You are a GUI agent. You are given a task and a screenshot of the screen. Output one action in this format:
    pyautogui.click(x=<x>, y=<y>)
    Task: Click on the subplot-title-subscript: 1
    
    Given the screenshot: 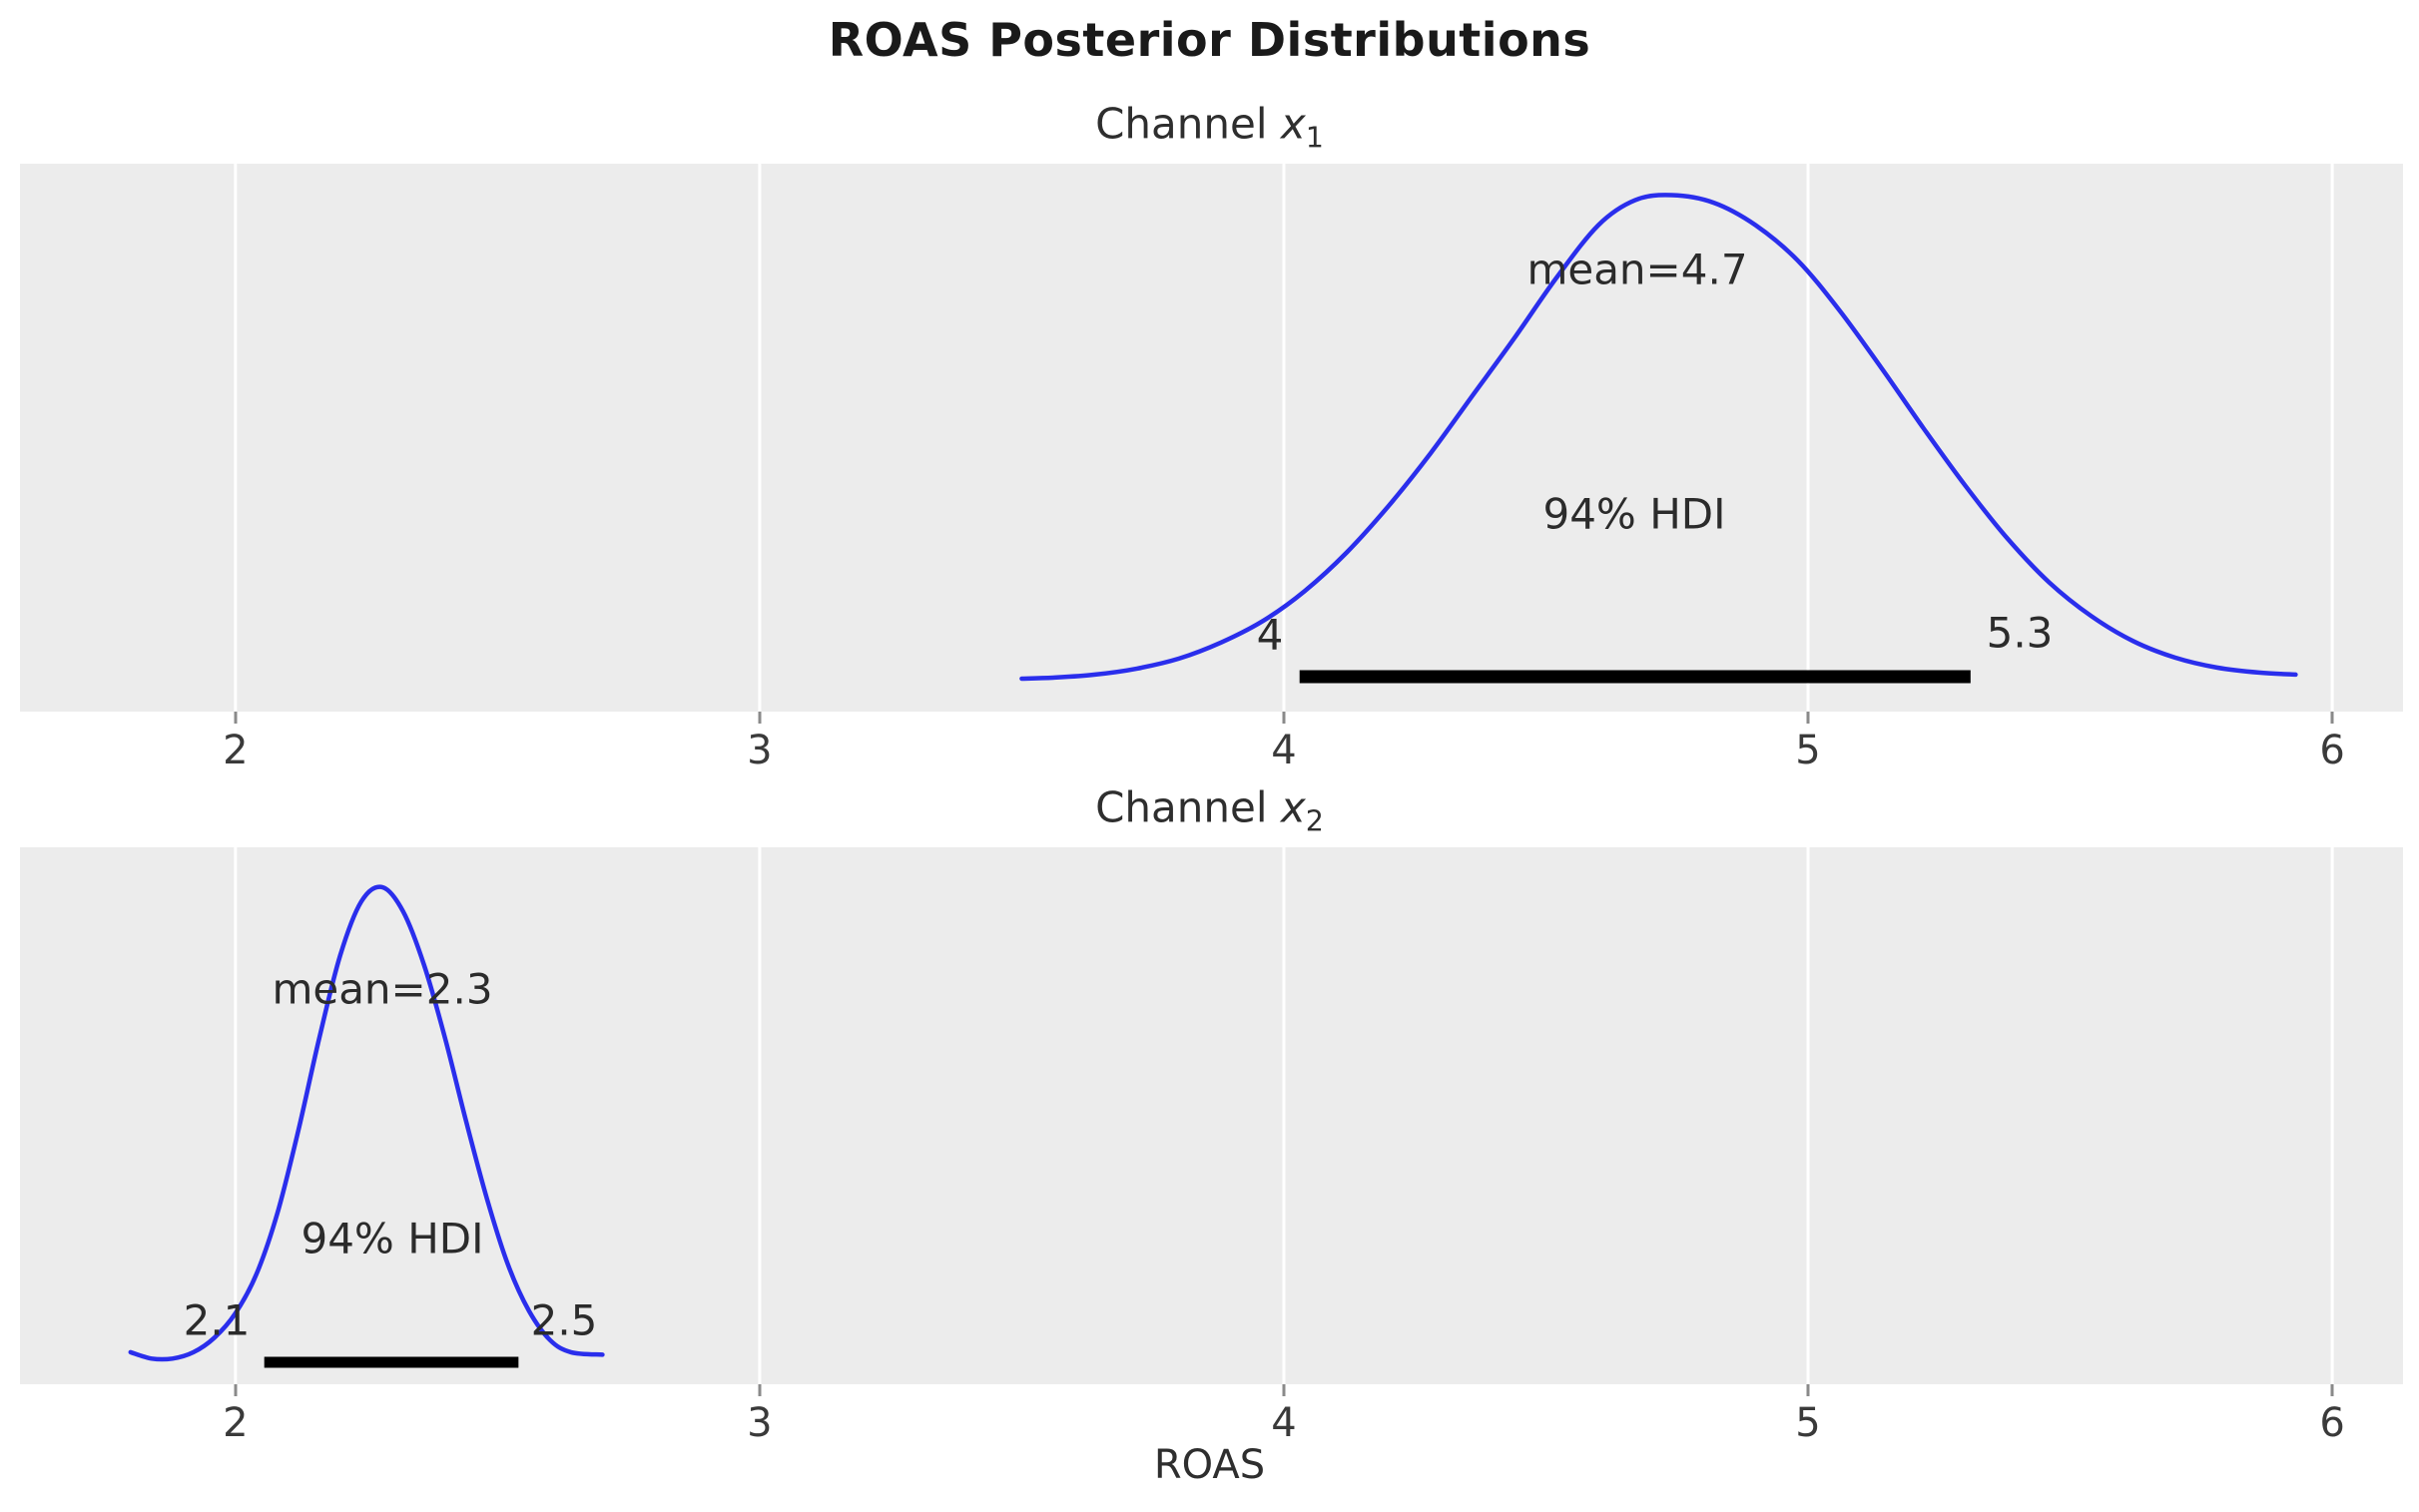 What is the action you would take?
    pyautogui.click(x=1314, y=137)
    